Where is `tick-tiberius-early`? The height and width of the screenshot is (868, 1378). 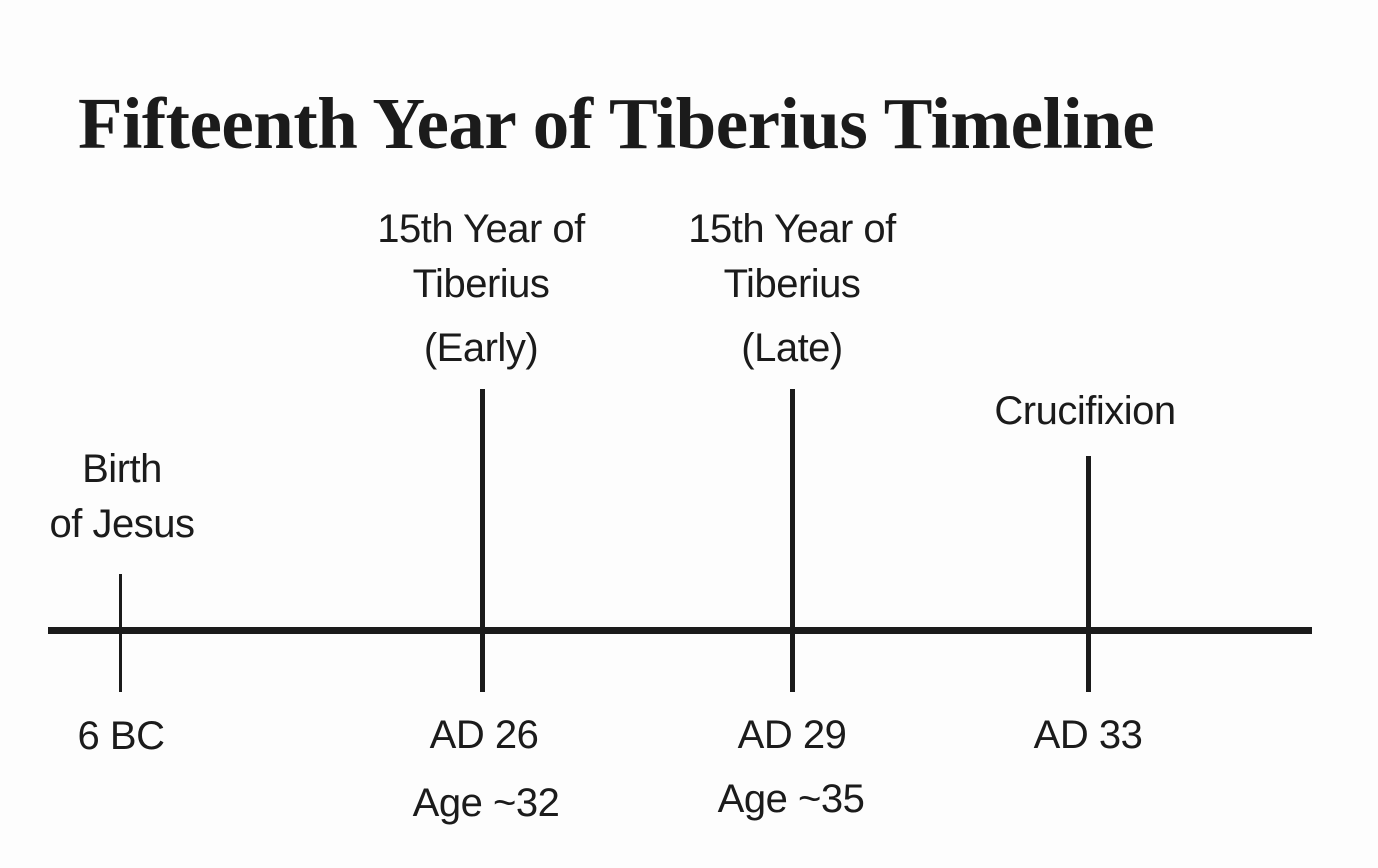 tick-tiberius-early is located at coordinates (482, 540).